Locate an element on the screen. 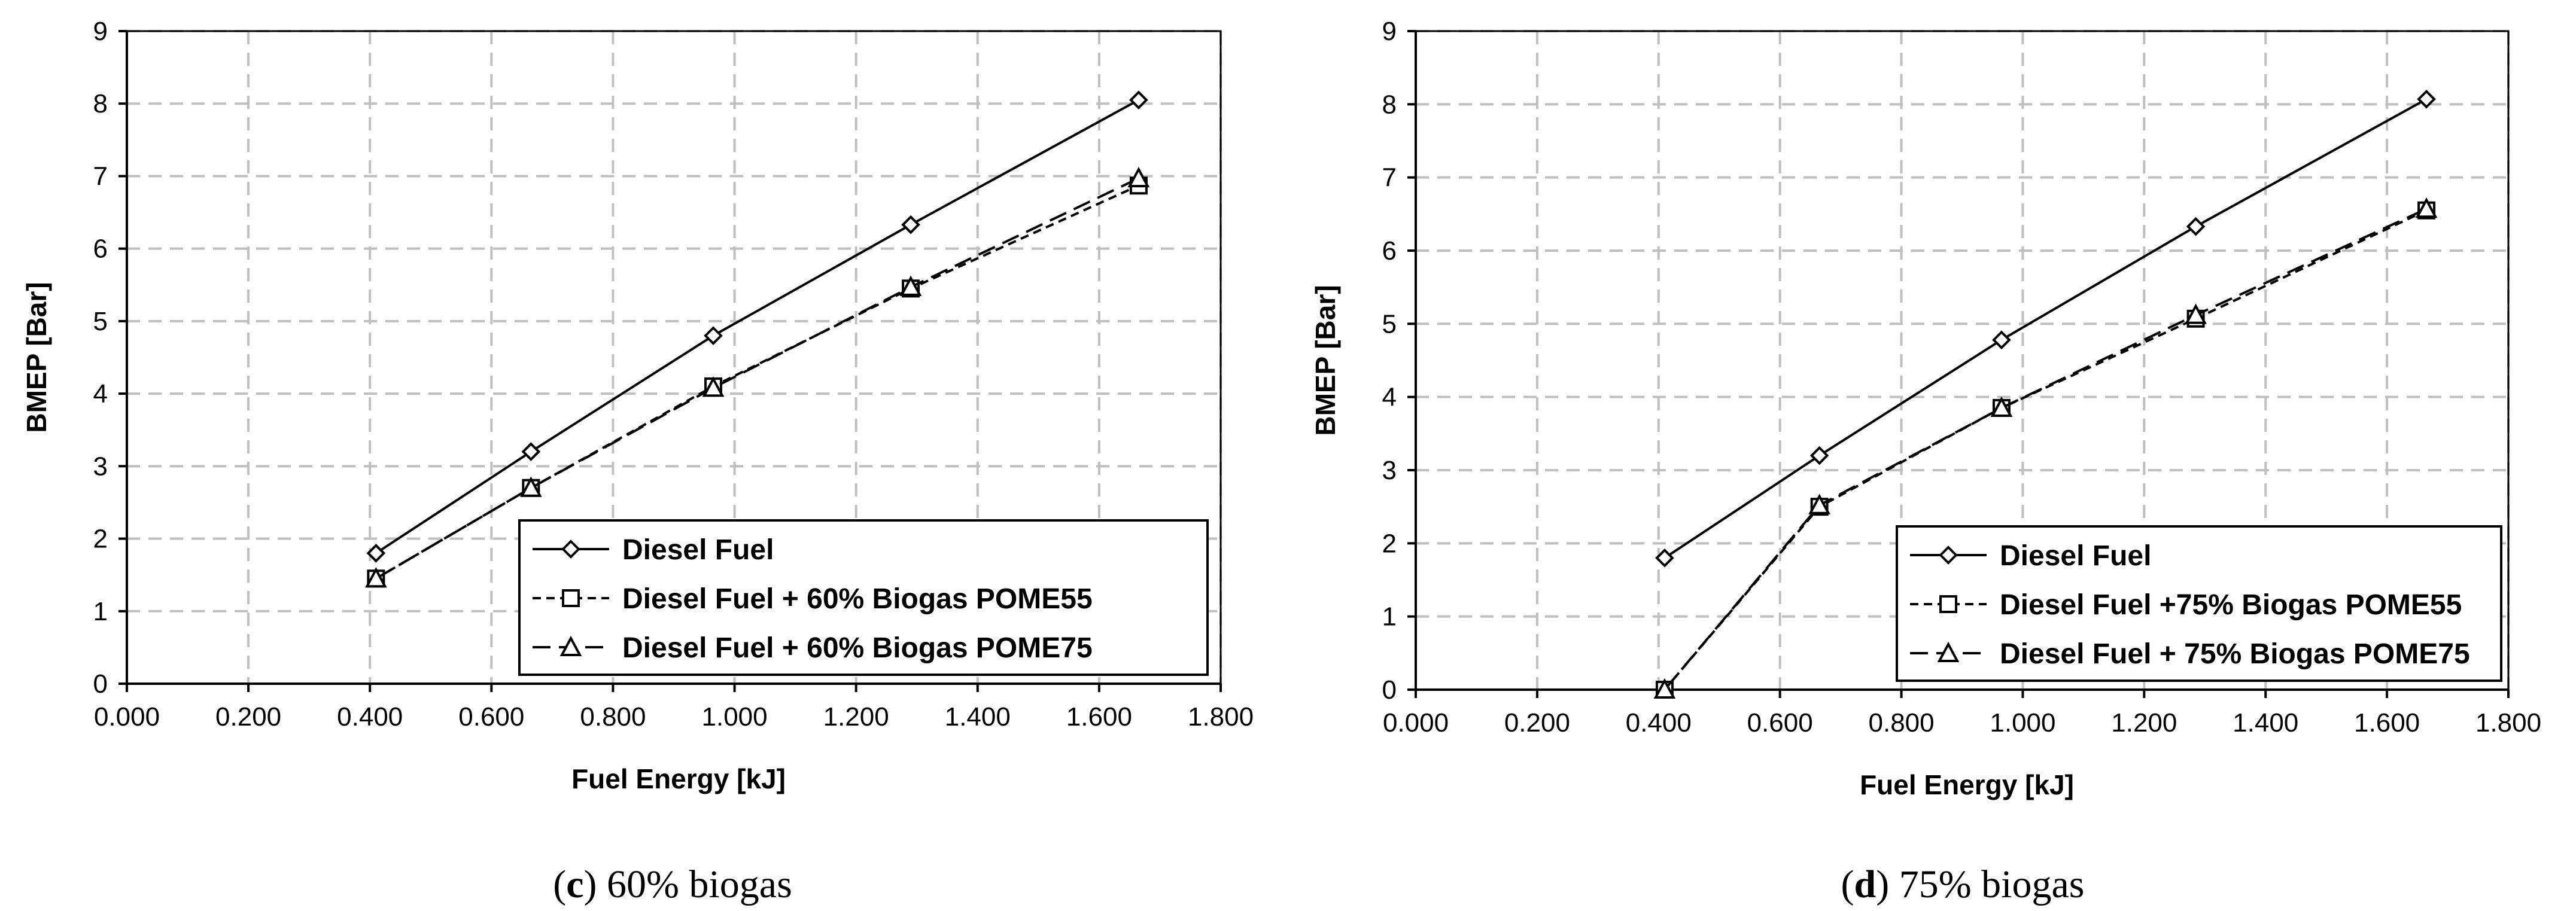 The image size is (2576, 911). caption-letter: d is located at coordinates (1865, 885).